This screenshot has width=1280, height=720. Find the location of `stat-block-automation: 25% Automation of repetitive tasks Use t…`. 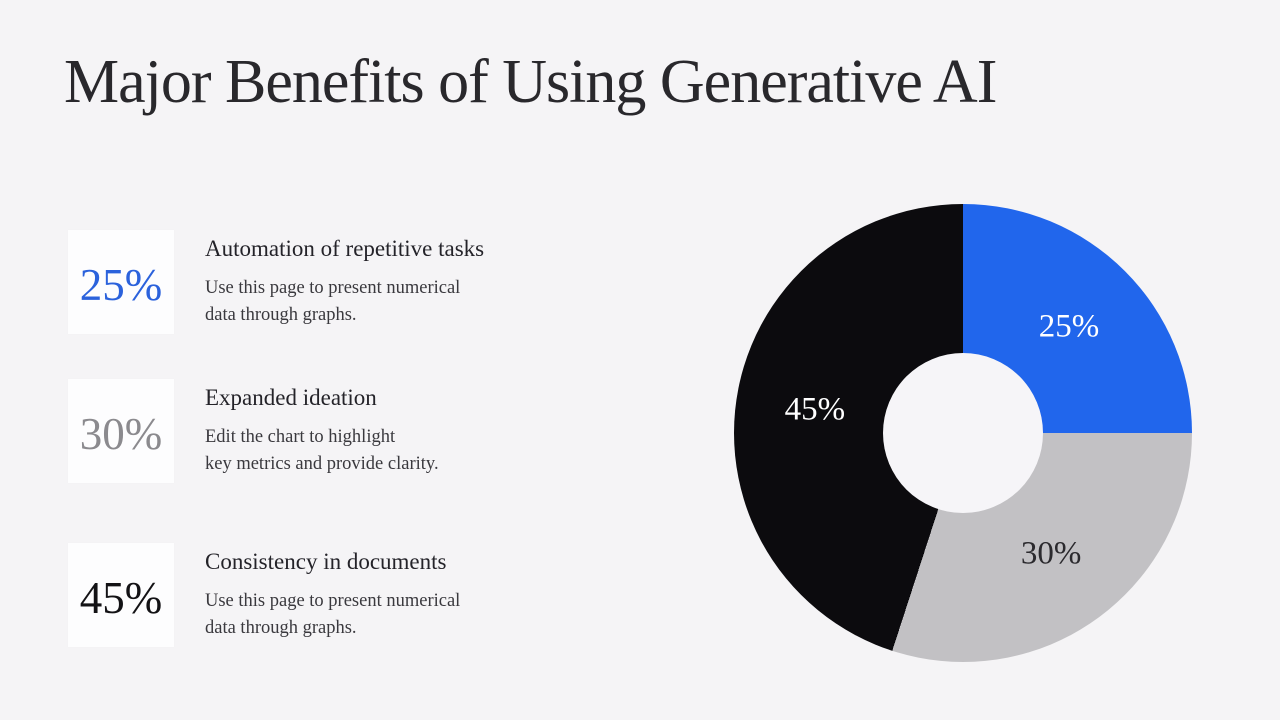

stat-block-automation: 25% Automation of repetitive tasks Use t… is located at coordinates (276, 282).